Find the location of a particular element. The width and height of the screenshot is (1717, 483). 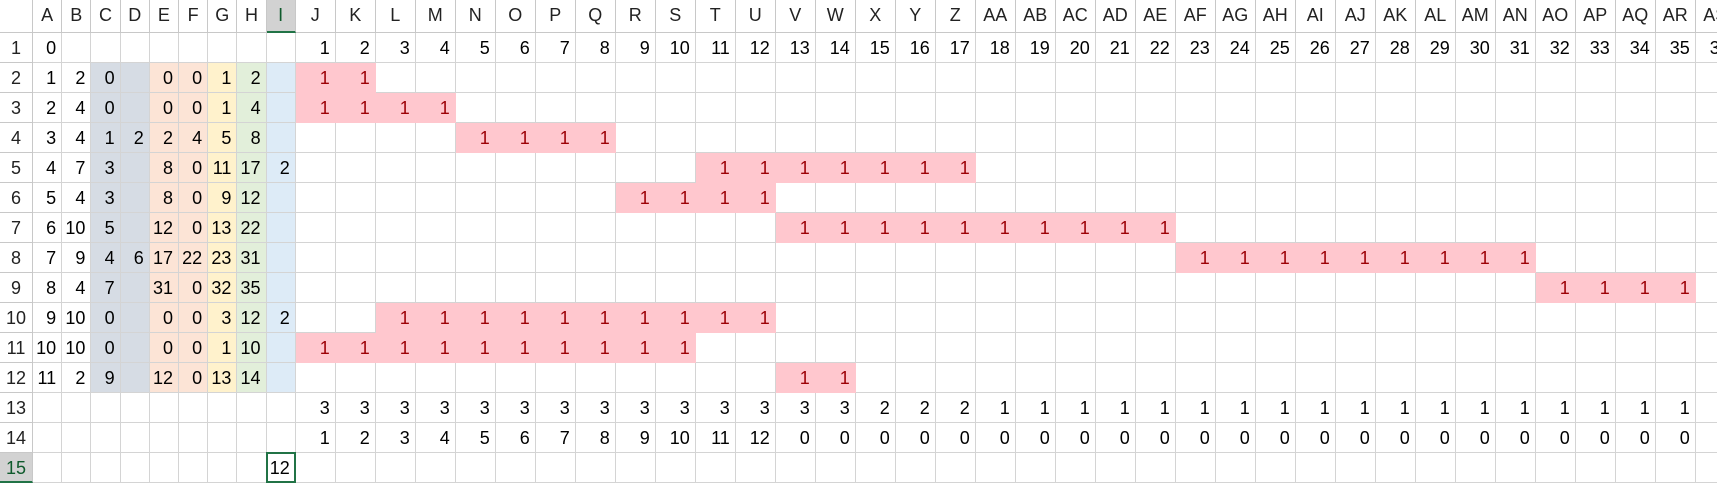

cell: 17 is located at coordinates (252, 168).